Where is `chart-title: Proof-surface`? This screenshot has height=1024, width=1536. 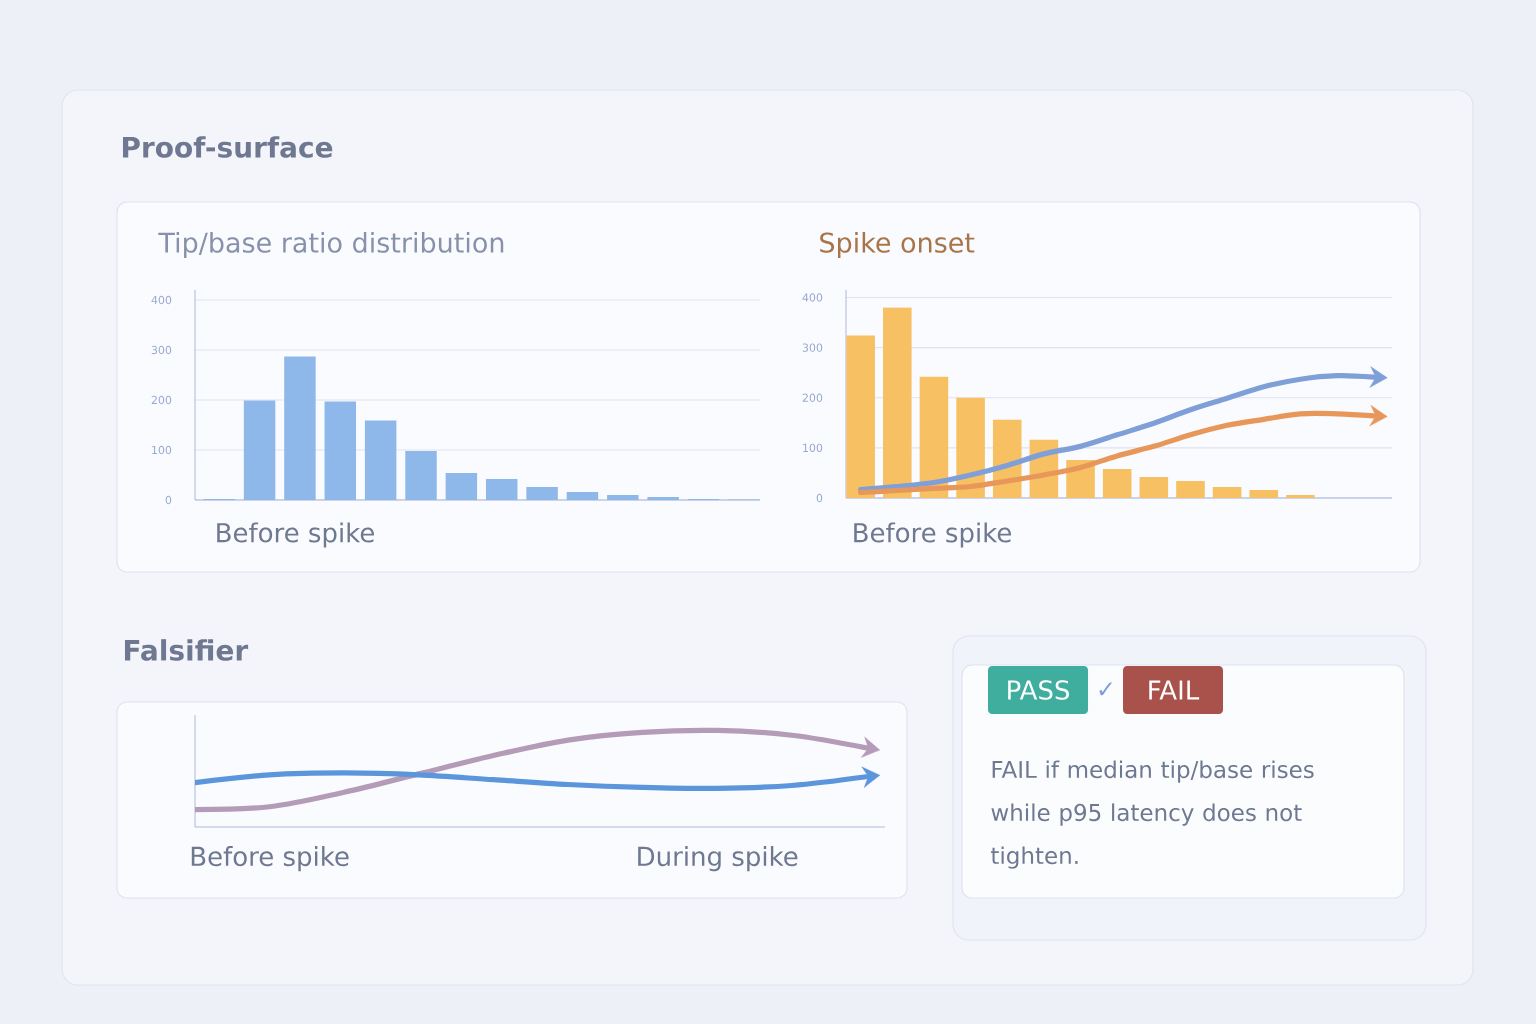
chart-title: Proof-surface is located at coordinates (227, 147).